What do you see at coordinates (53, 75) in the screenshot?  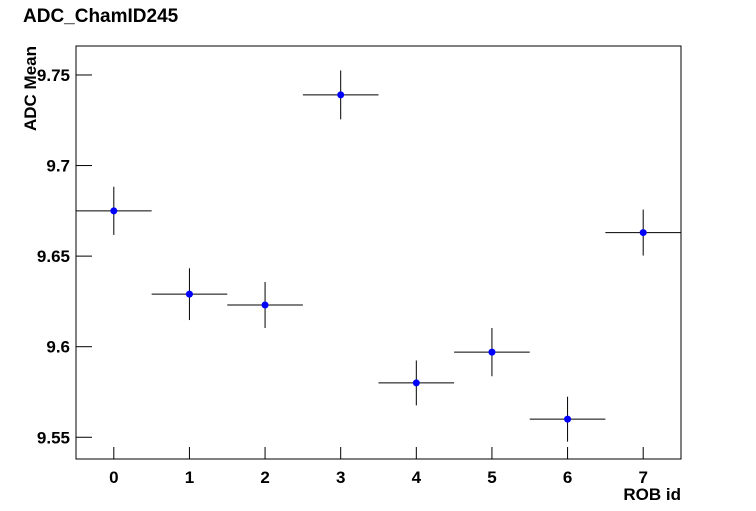 I see `y-tick-label: 9.75` at bounding box center [53, 75].